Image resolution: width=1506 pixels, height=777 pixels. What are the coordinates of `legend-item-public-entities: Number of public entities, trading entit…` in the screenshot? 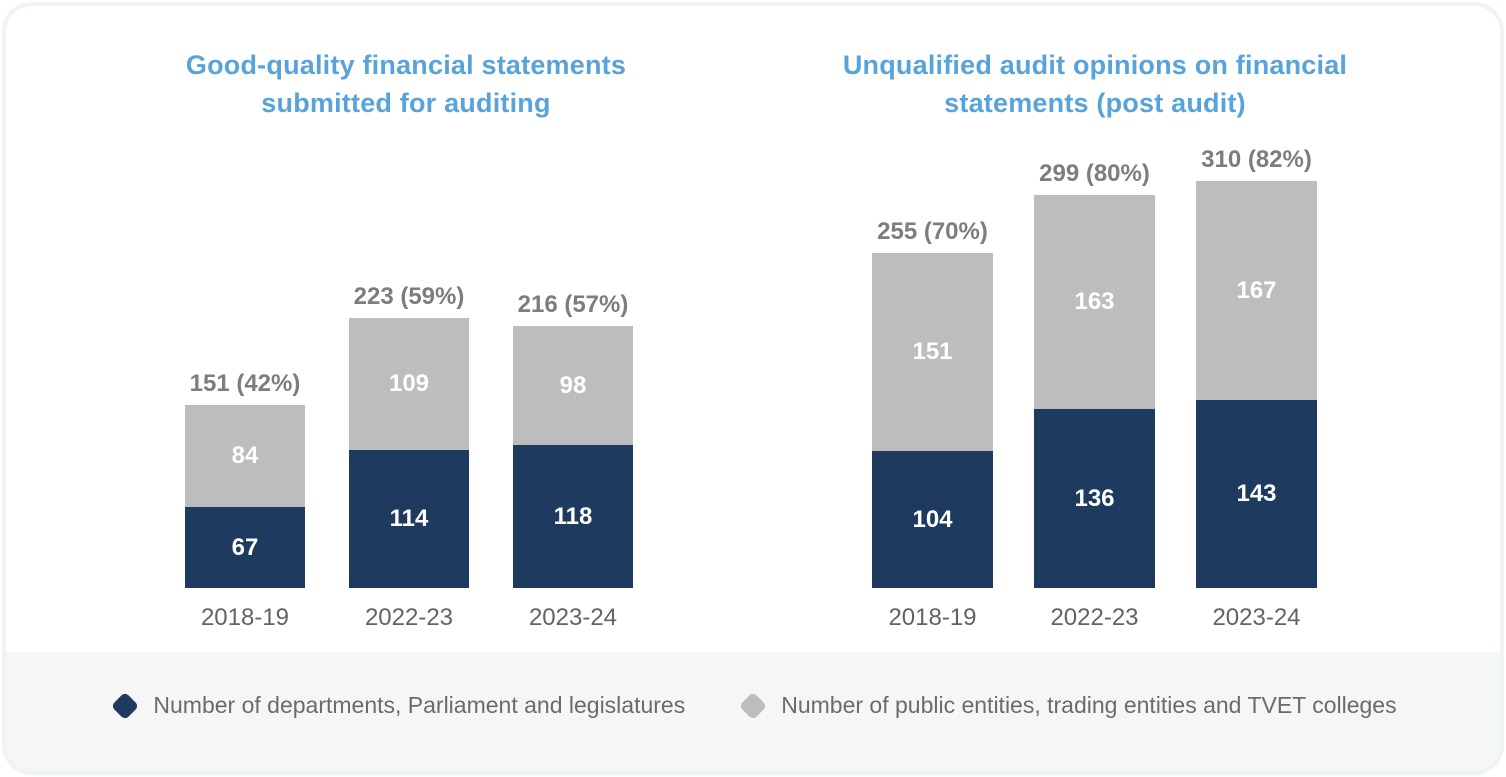 It's located at (1067, 705).